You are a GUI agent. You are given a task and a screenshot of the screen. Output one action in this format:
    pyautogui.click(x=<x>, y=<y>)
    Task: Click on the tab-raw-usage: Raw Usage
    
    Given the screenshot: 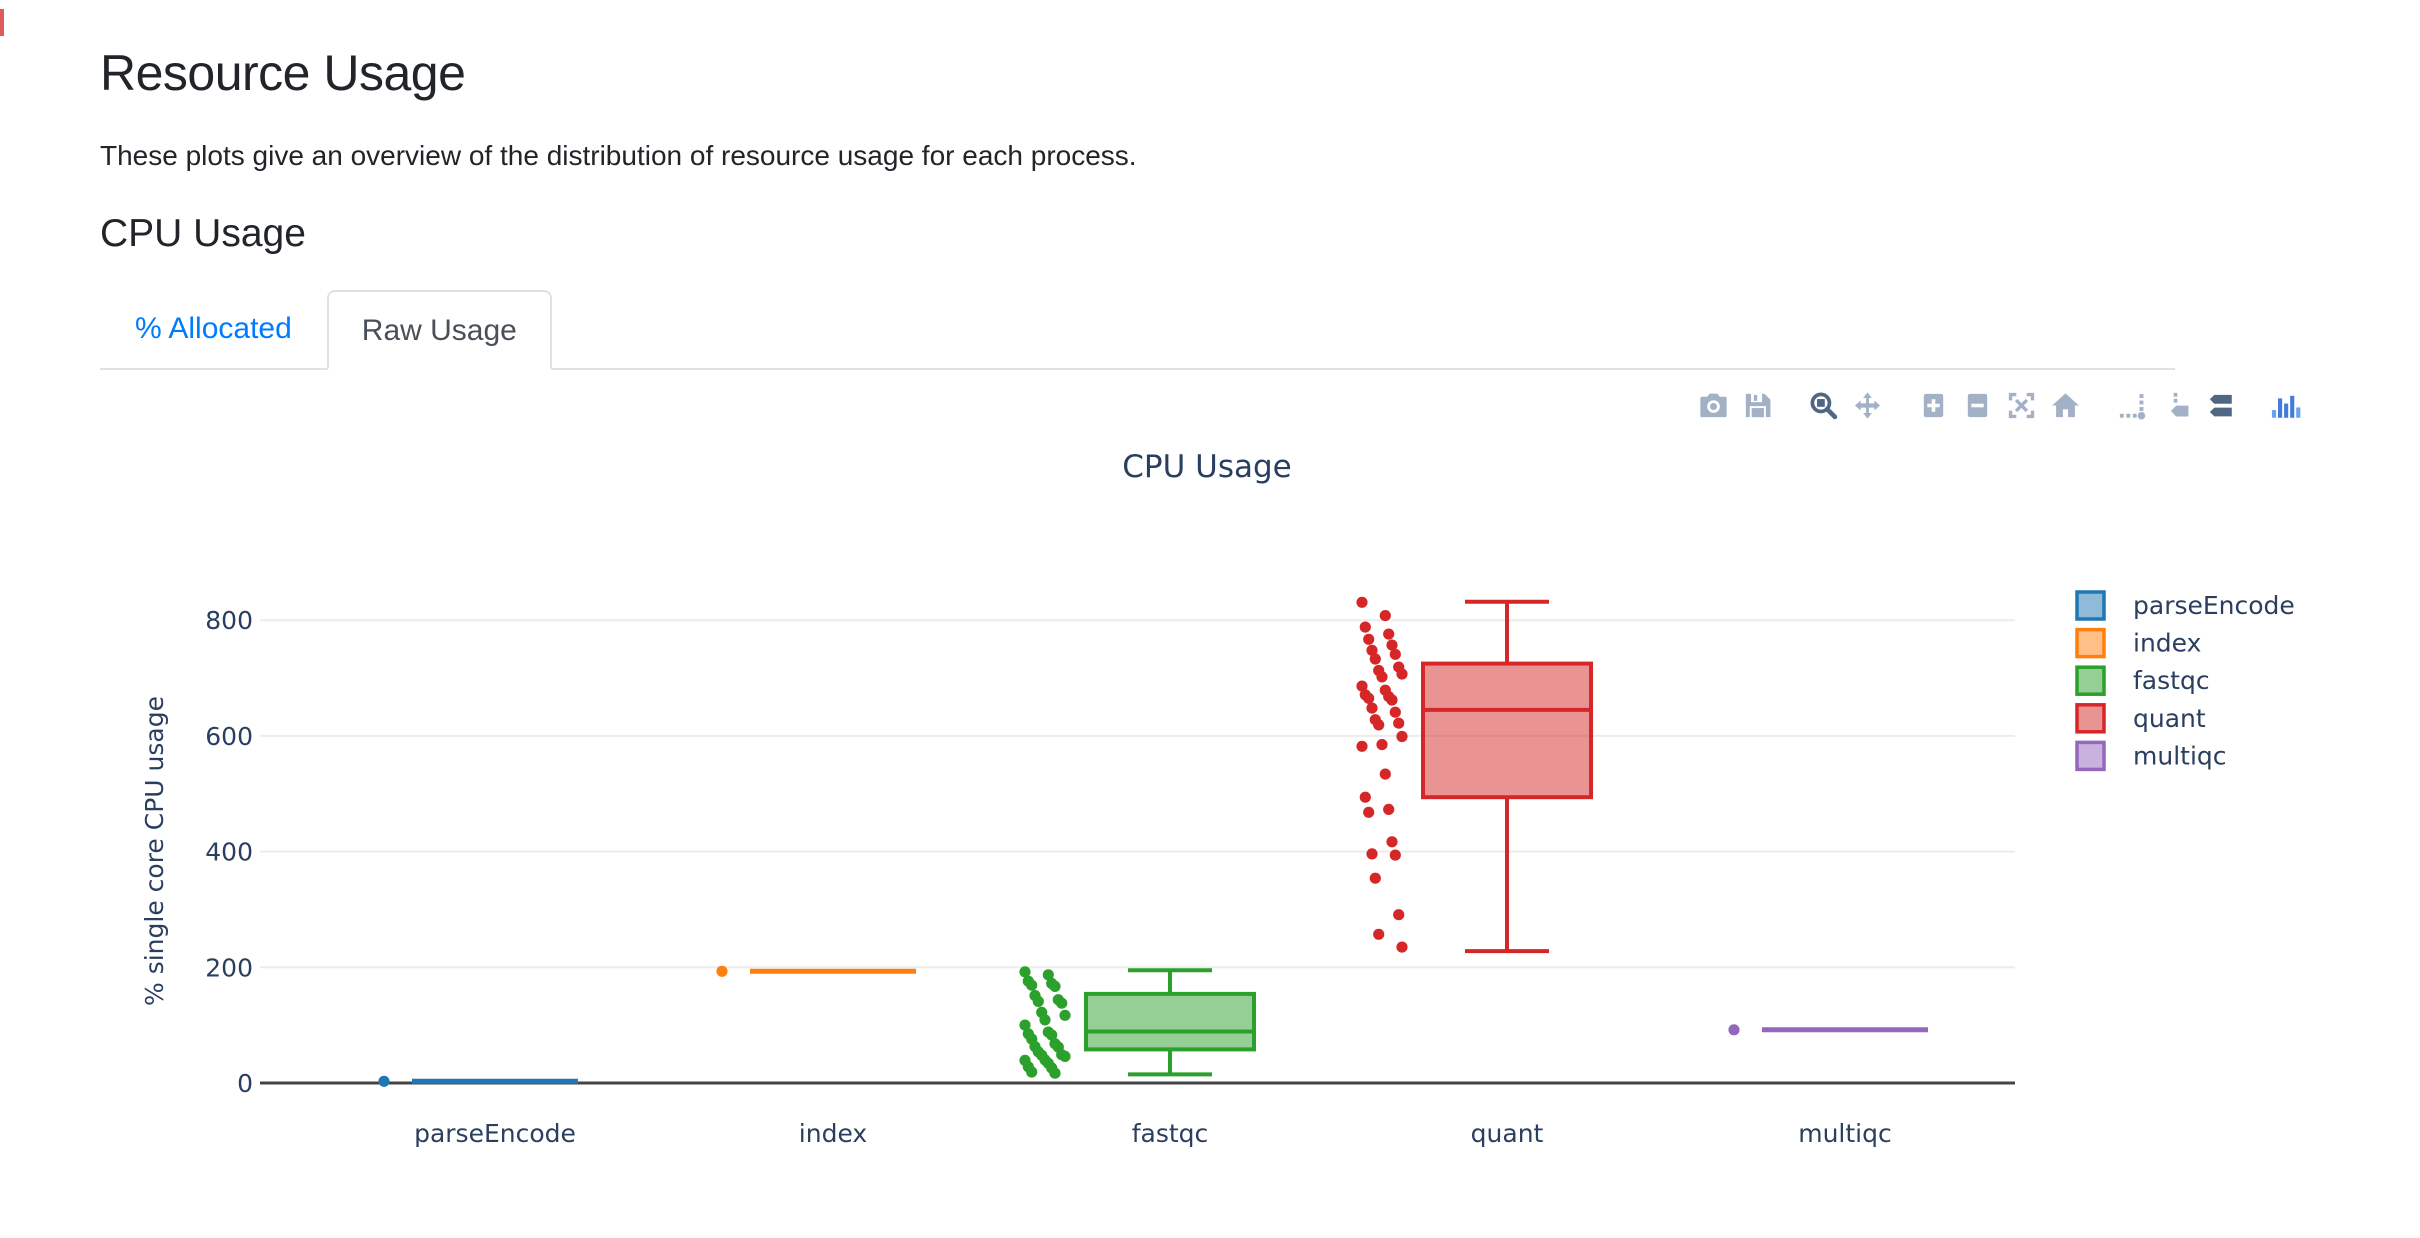 What is the action you would take?
    pyautogui.click(x=439, y=330)
    